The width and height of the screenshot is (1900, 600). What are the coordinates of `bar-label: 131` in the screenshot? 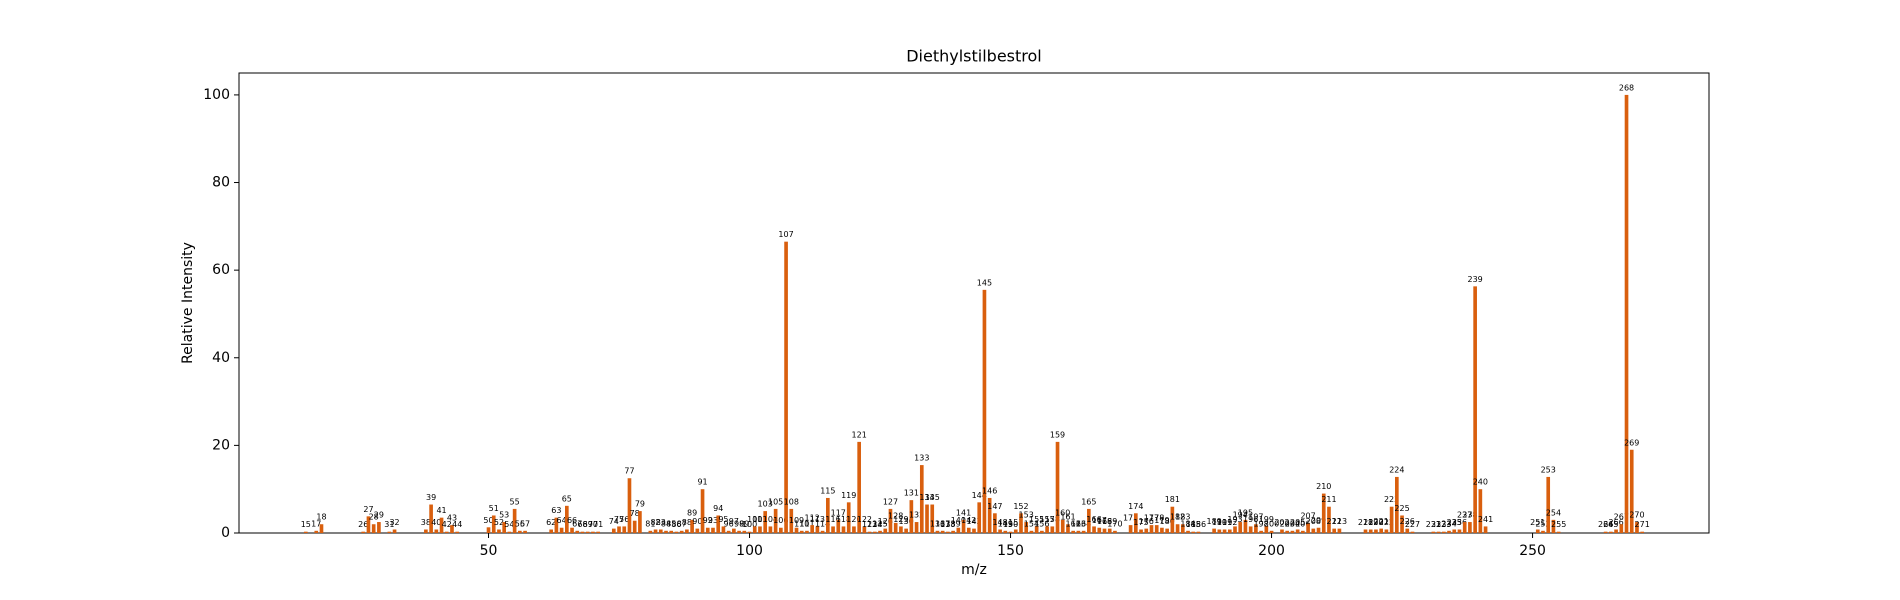 It's located at (911, 493).